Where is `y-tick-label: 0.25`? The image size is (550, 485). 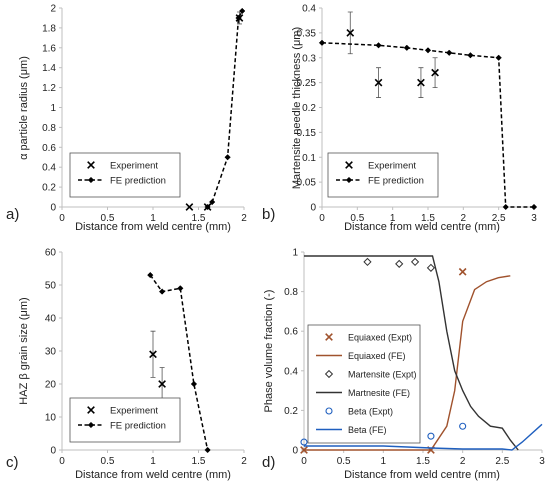 y-tick-label: 0.25 is located at coordinates (307, 83).